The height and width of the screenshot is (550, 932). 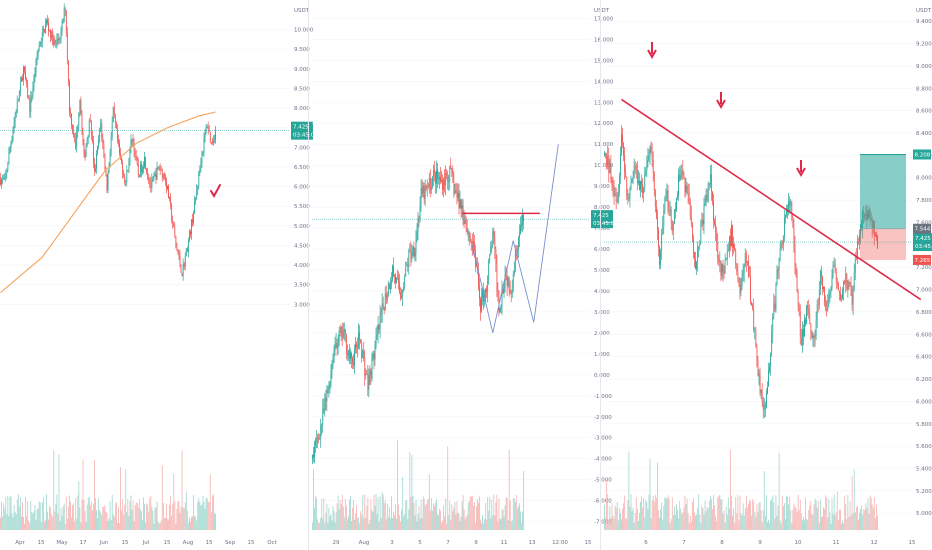 What do you see at coordinates (801, 169) in the screenshot?
I see `arrow-down-icon` at bounding box center [801, 169].